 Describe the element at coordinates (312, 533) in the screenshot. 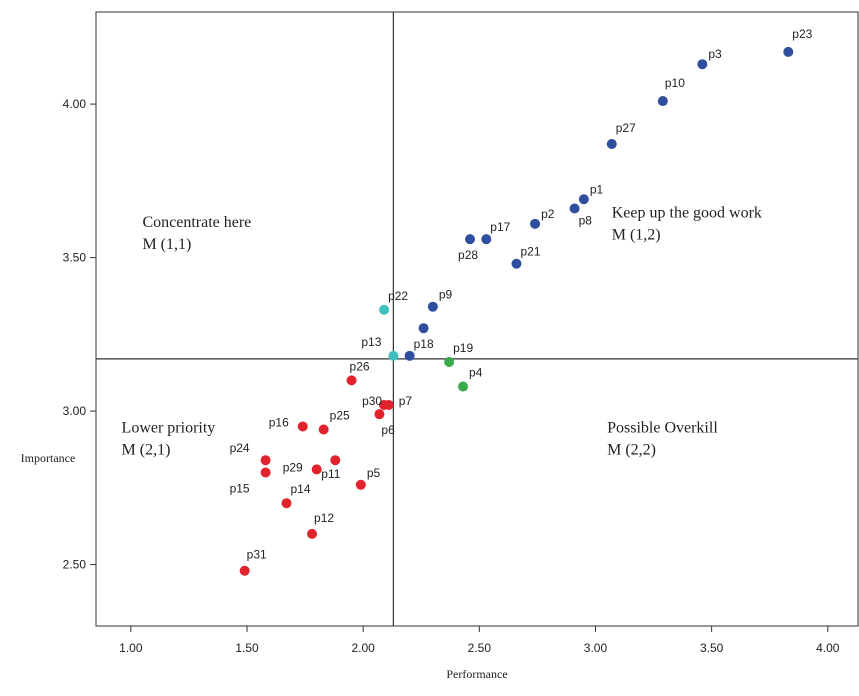

I see `point-p12` at that location.